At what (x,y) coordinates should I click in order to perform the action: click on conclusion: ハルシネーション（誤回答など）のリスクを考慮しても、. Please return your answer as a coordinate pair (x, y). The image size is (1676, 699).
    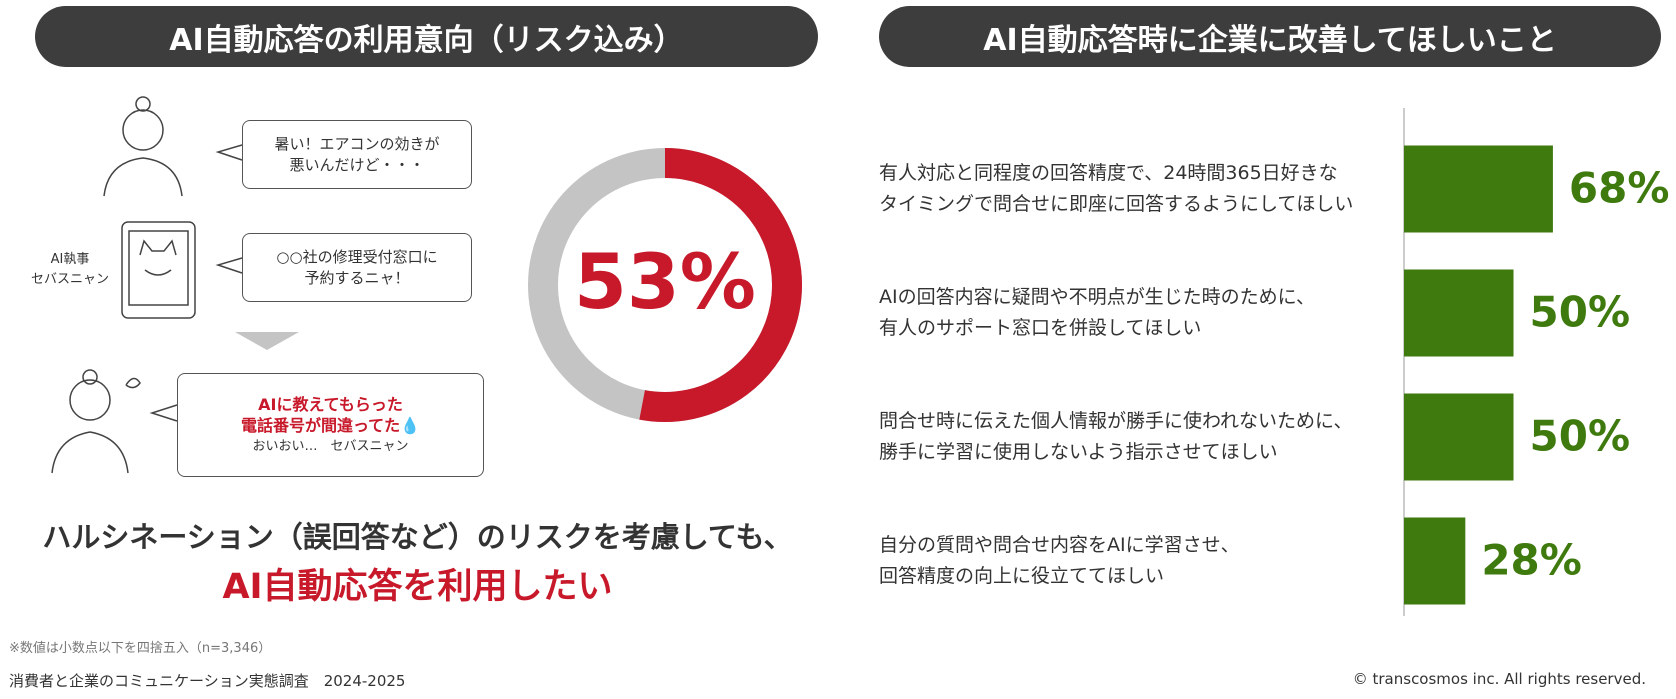
    Looking at the image, I should click on (417, 537).